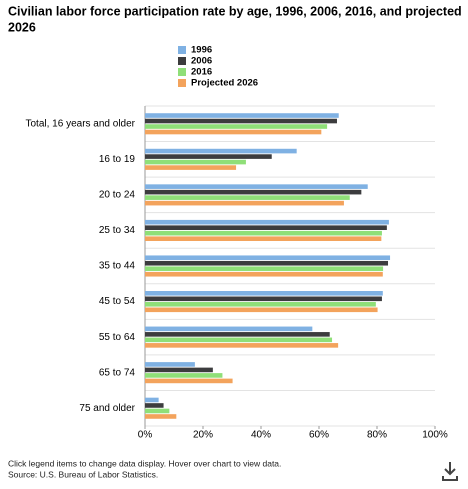 The height and width of the screenshot is (489, 468). What do you see at coordinates (117, 159) in the screenshot?
I see `y-tick-label: 16 to 19` at bounding box center [117, 159].